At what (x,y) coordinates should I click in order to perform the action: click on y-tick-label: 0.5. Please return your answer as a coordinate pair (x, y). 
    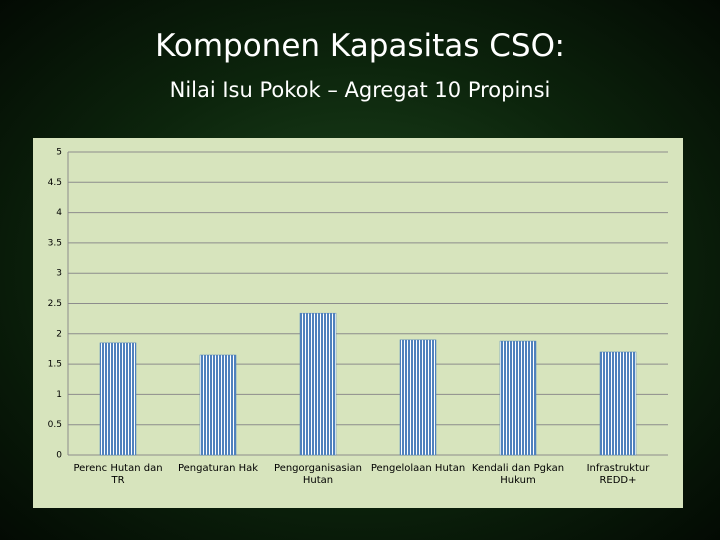
    Looking at the image, I should click on (55, 425).